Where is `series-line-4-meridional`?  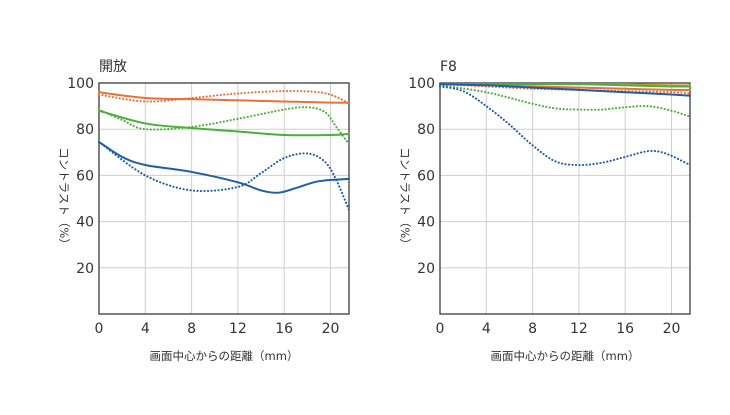 series-line-4-meridional is located at coordinates (224, 126).